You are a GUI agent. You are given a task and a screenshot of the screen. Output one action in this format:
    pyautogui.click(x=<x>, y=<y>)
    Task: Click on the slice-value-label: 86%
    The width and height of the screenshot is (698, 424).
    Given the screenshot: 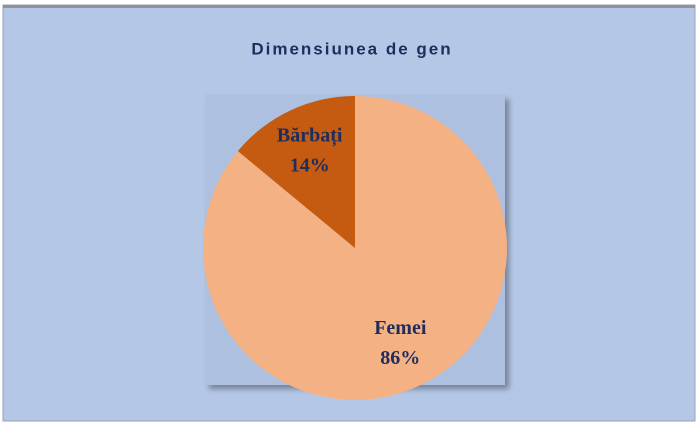 What is the action you would take?
    pyautogui.click(x=400, y=358)
    